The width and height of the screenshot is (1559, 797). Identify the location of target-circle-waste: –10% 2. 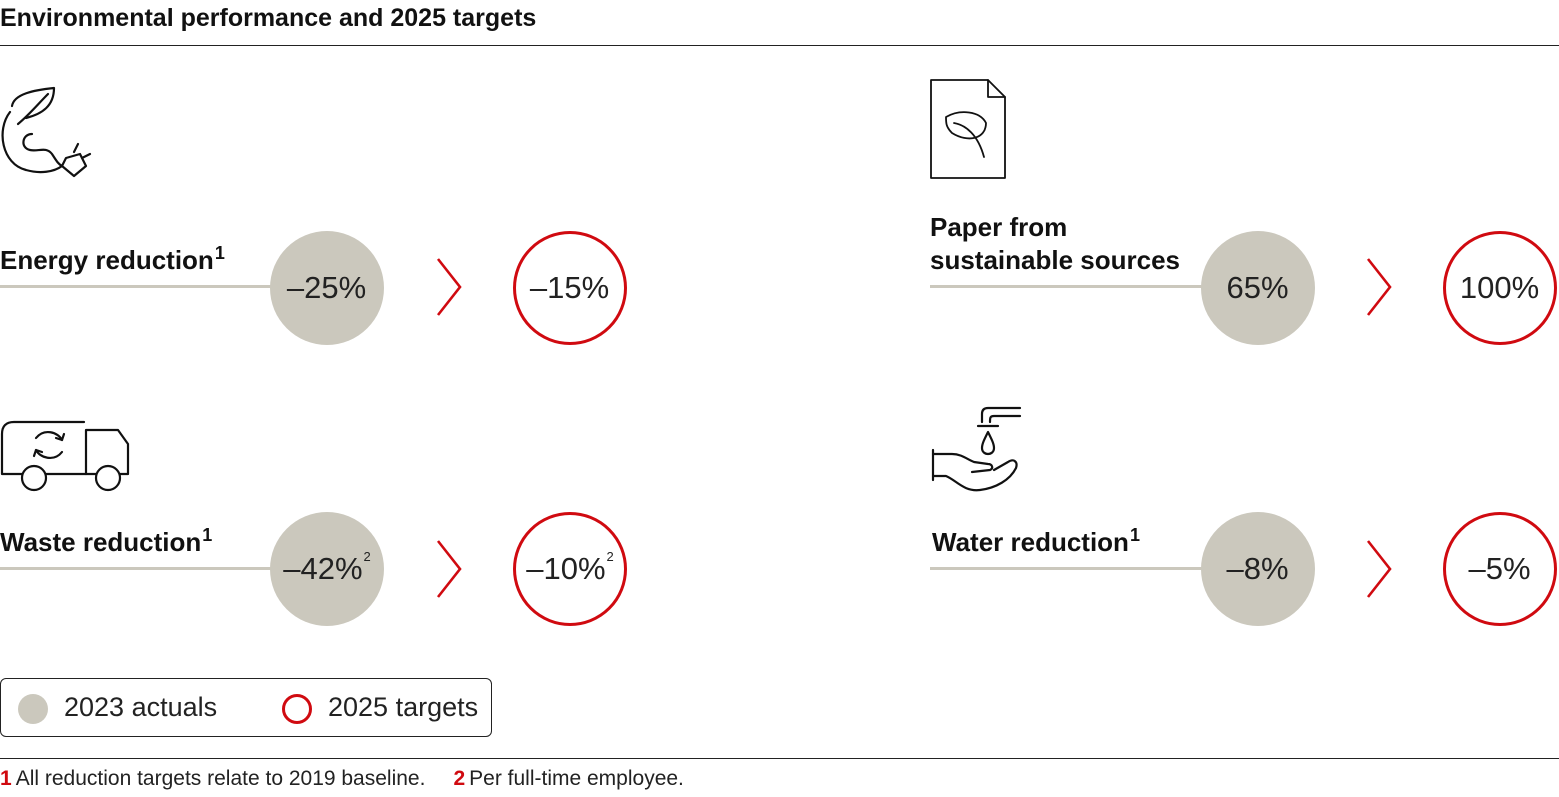
(570, 569).